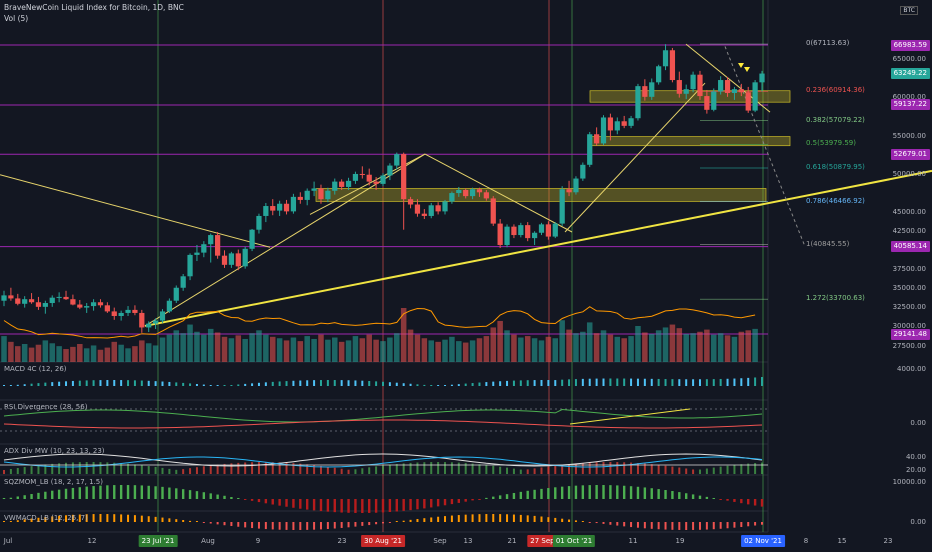 This screenshot has width=932, height=552. What do you see at coordinates (835, 90) in the screenshot?
I see `fib-level-label: 0.236(60914.36)` at bounding box center [835, 90].